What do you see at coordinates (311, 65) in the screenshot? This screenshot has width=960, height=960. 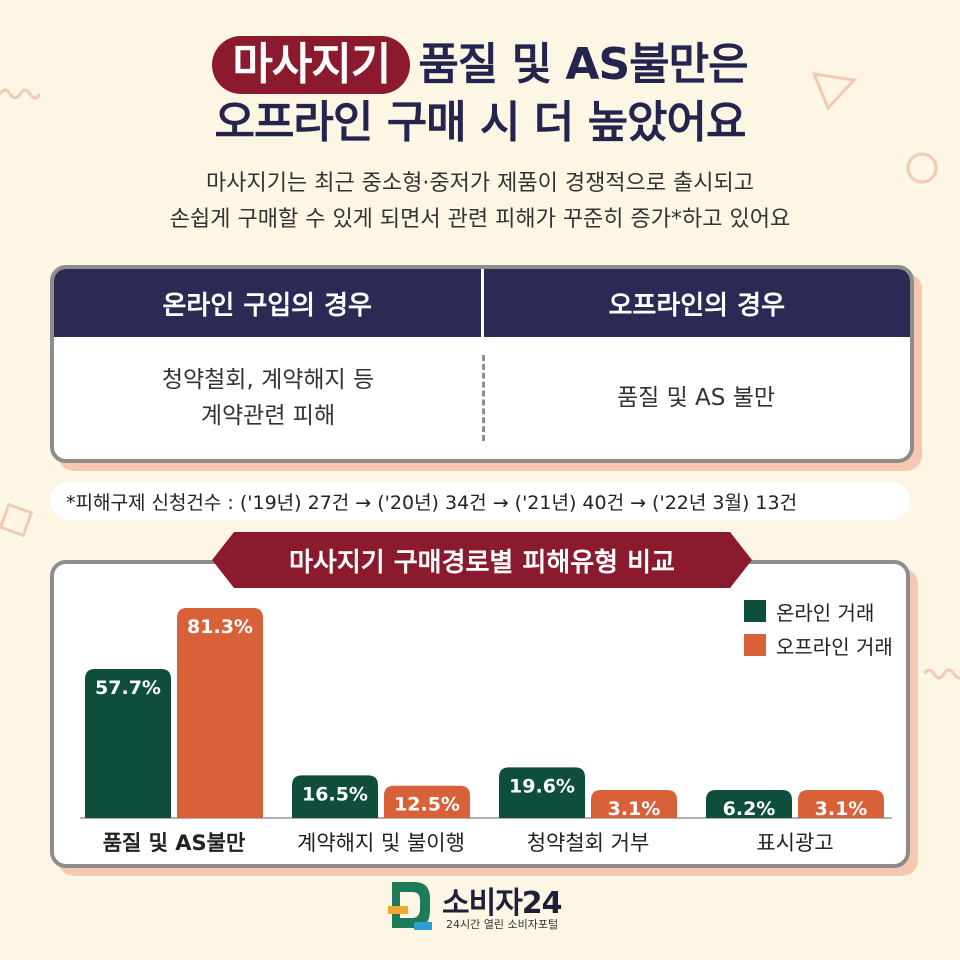 I see `title-highlight: 마사지기` at bounding box center [311, 65].